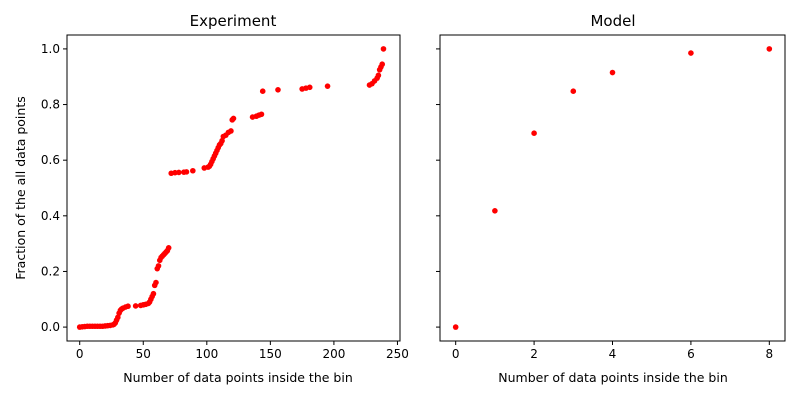 This screenshot has width=800, height=400. Describe the element at coordinates (50, 160) in the screenshot. I see `y-tick-label: 0.6` at that location.